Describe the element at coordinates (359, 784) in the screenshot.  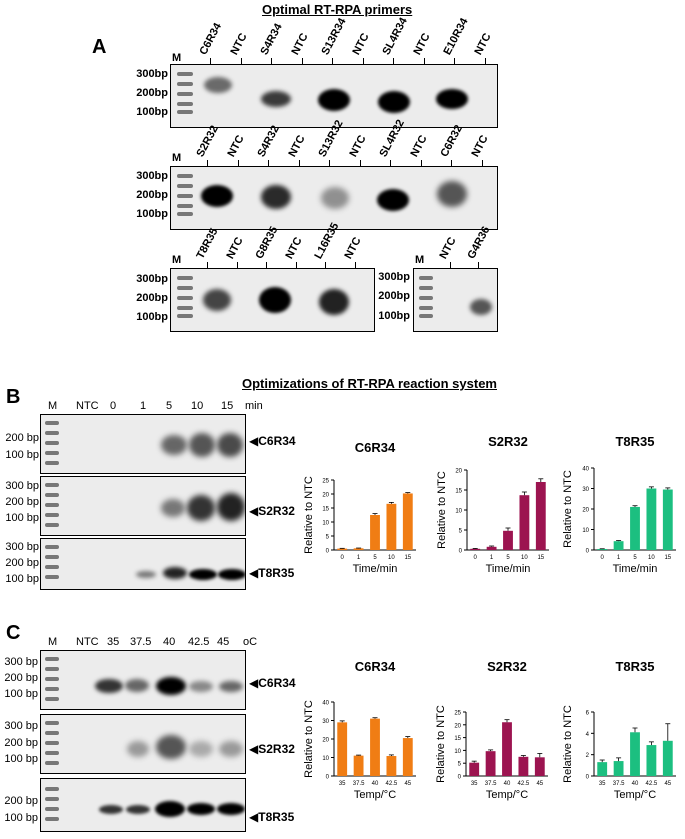
I see `x-tick-label: 37.5` at that location.